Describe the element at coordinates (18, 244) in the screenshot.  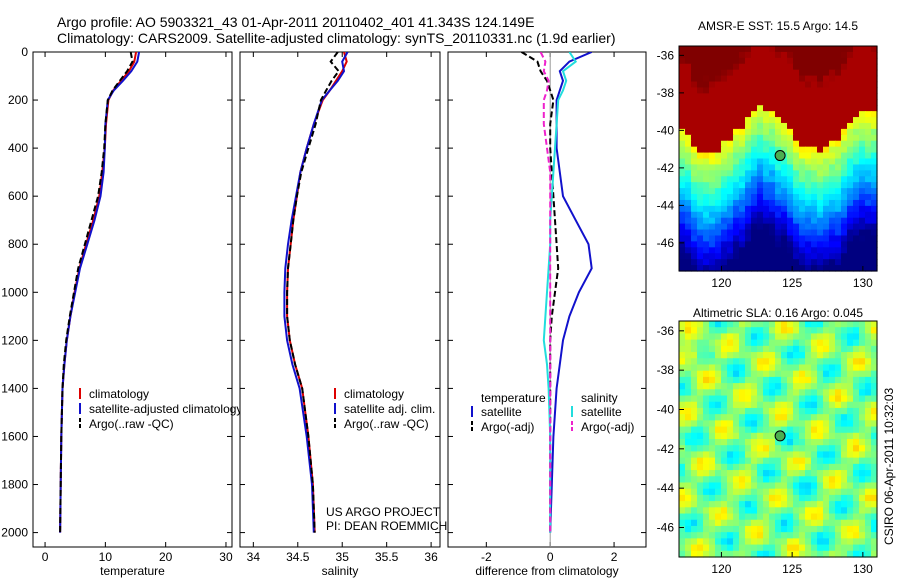
I see `y-tick-label: 800` at that location.